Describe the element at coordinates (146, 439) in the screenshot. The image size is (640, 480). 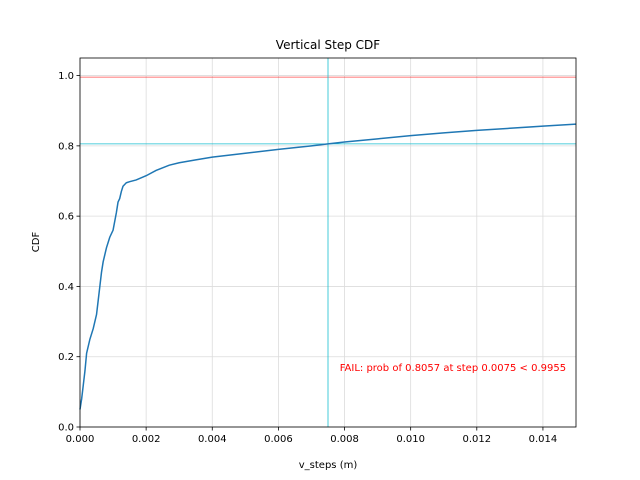
I see `x-tick-label: 0.002` at that location.